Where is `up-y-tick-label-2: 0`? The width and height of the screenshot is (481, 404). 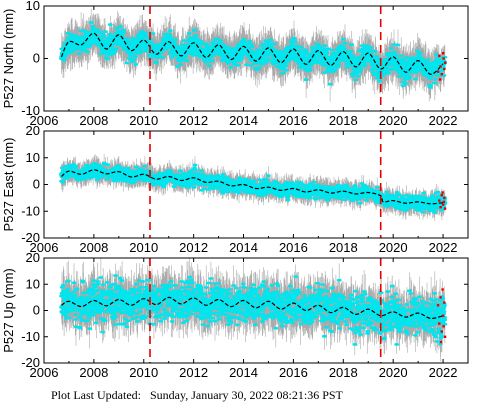 up-y-tick-label-2: 0 is located at coordinates (36, 310).